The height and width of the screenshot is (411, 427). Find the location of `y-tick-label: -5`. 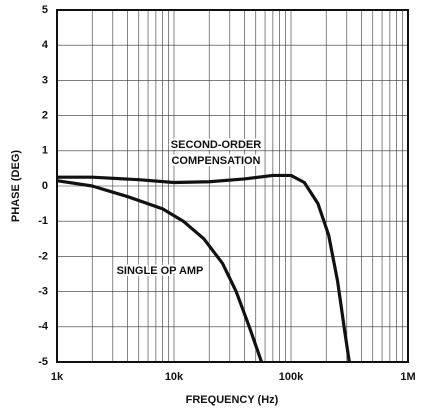

y-tick-label: -5 is located at coordinates (43, 362).